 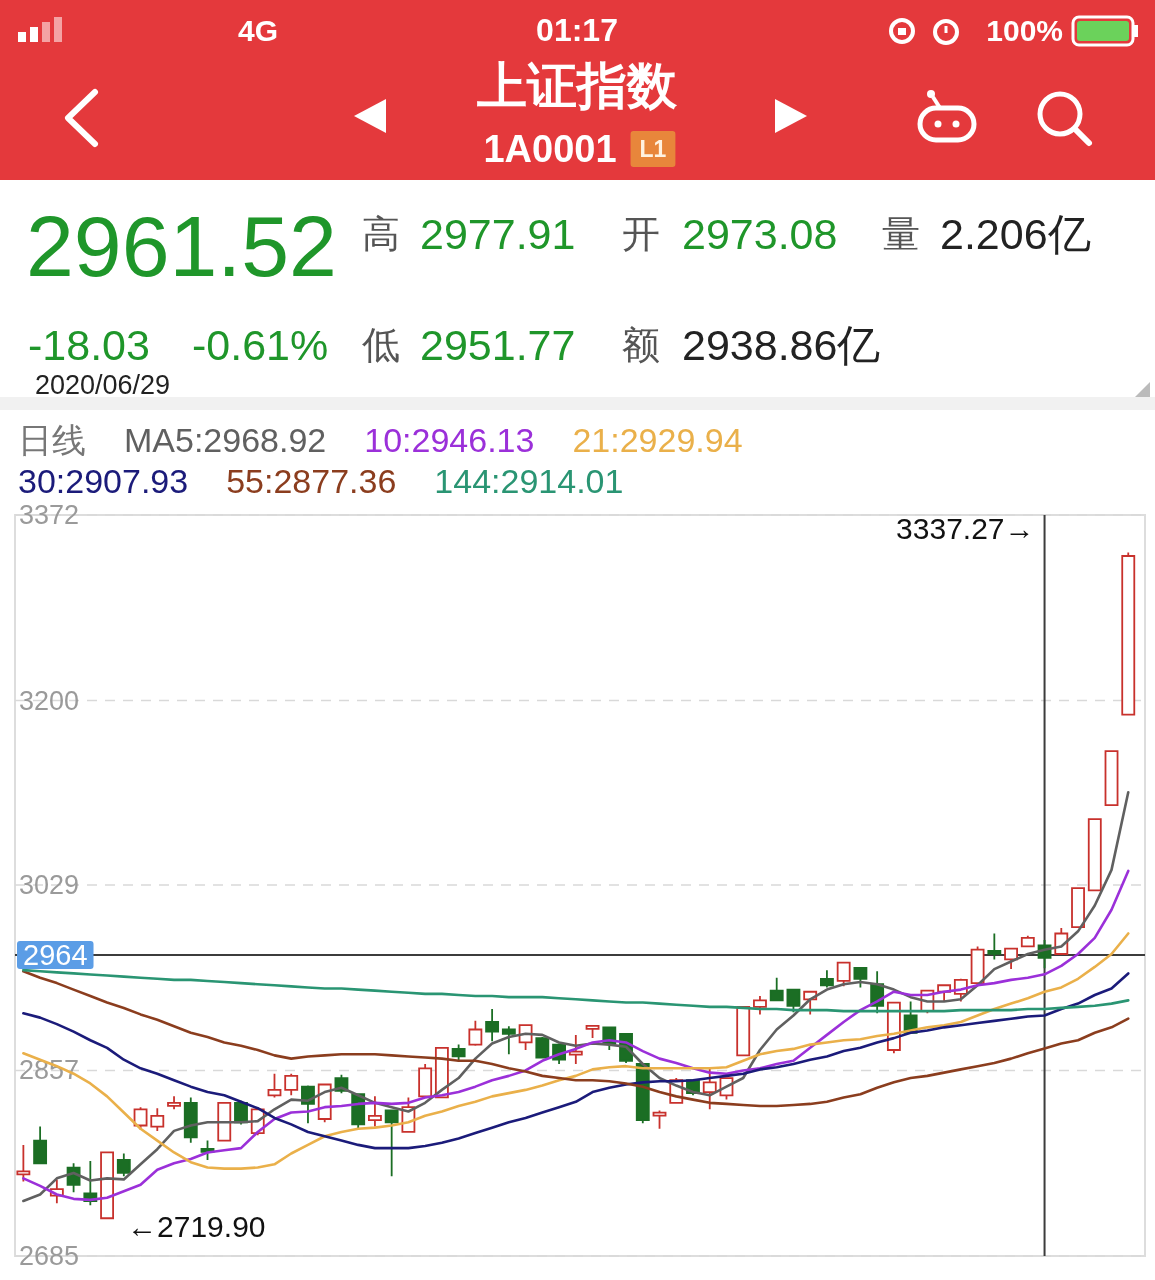 What do you see at coordinates (577, 86) in the screenshot?
I see `title: 上证指数` at bounding box center [577, 86].